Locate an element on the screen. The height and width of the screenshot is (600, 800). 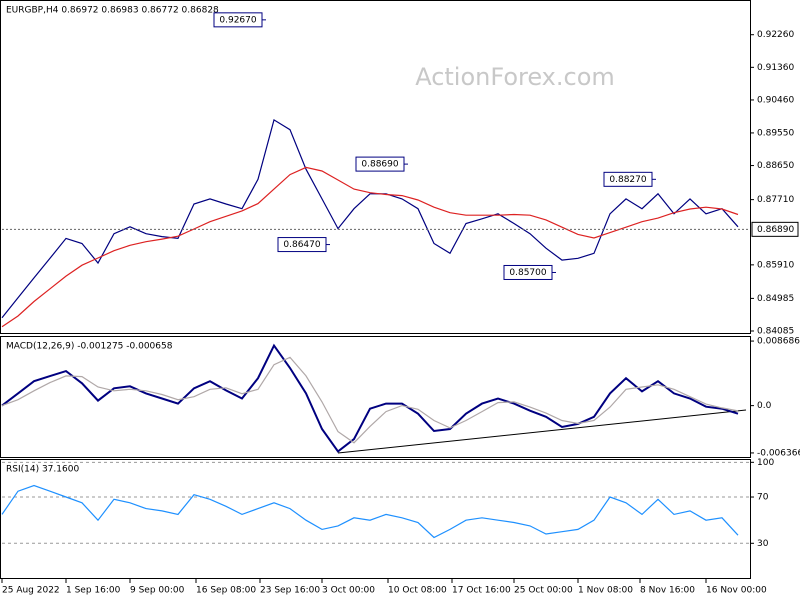
y-tick-label: 70 is located at coordinates (763, 498).